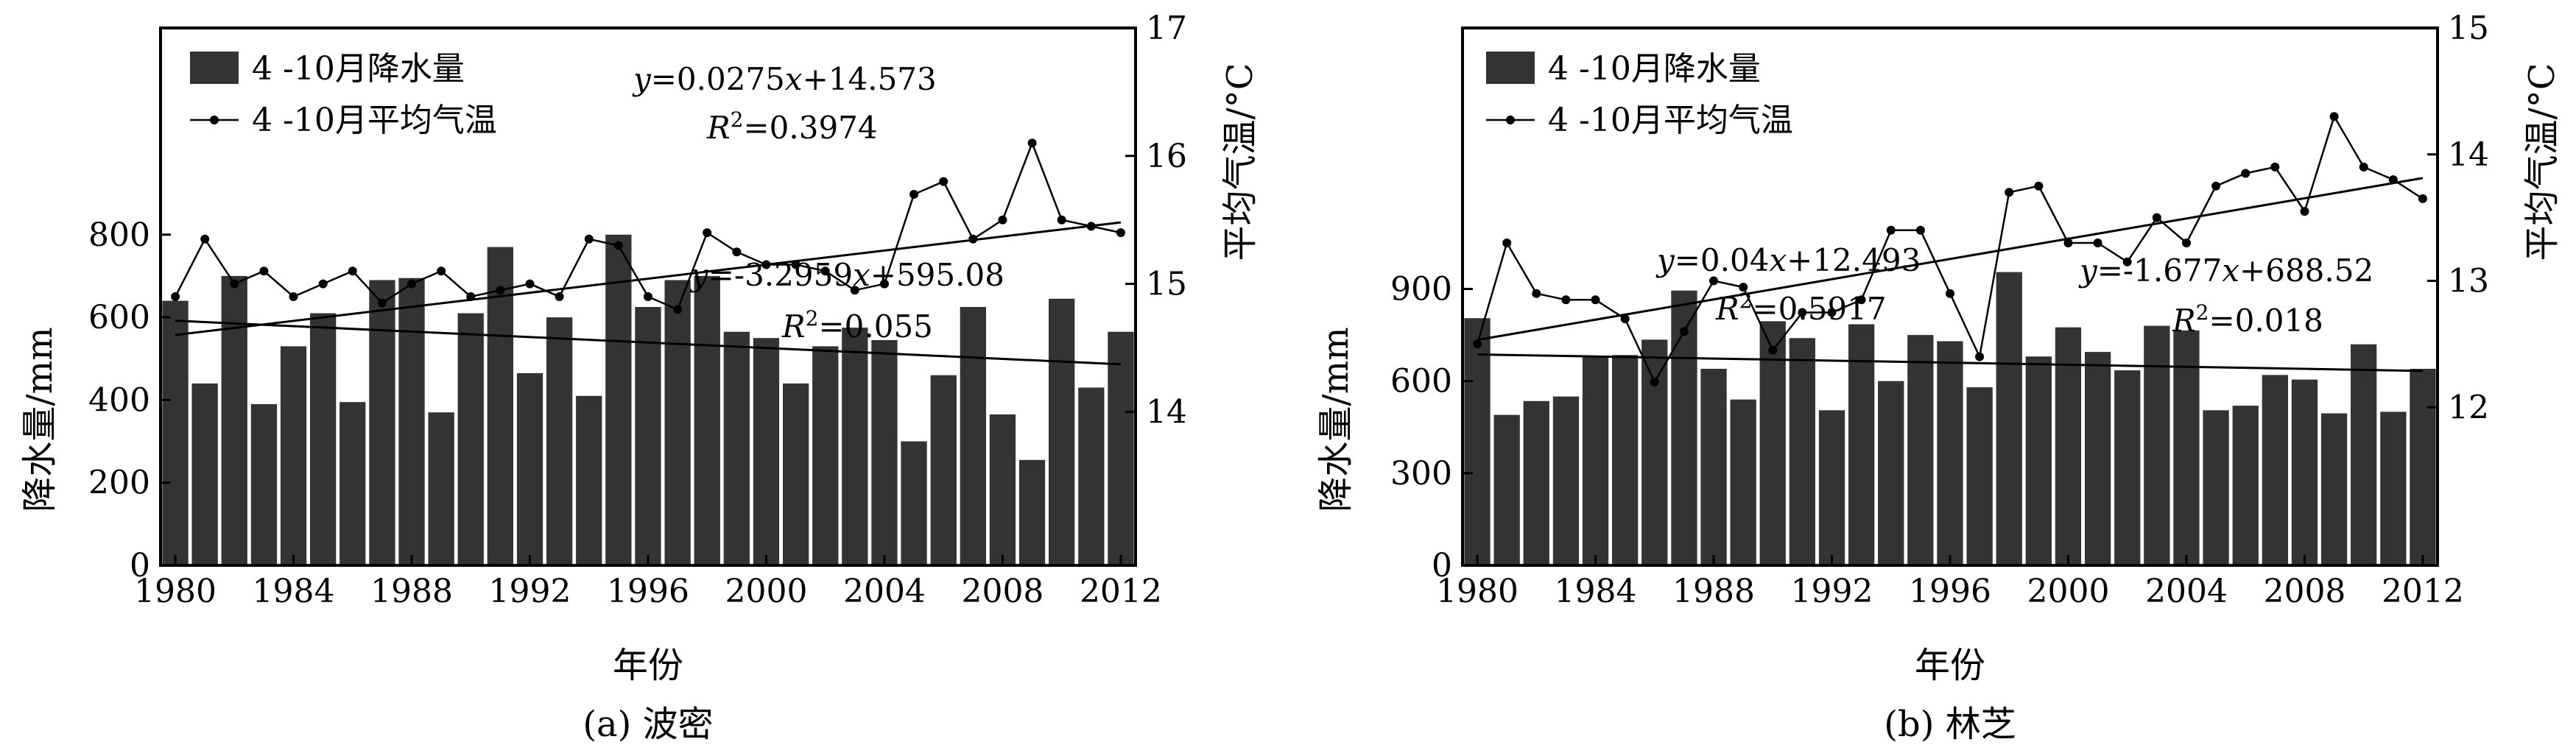 Image resolution: width=2576 pixels, height=756 pixels. What do you see at coordinates (2468, 407) in the screenshot?
I see `y-right-tick-label: 12` at bounding box center [2468, 407].